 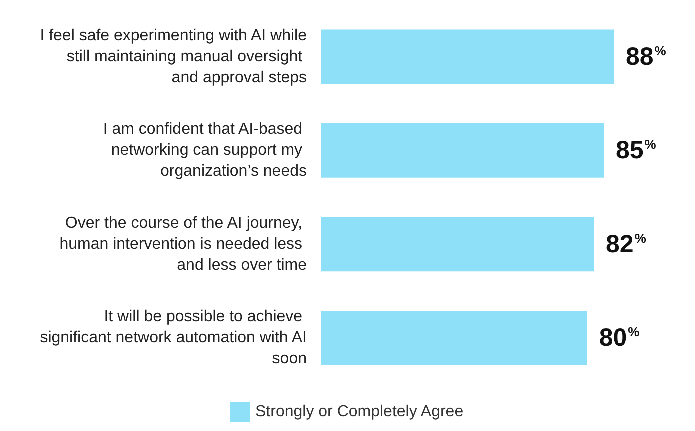 I want to click on y-tick-label: Over the course of the AI journey, human intervention is needed less and less over time, so click(x=184, y=244).